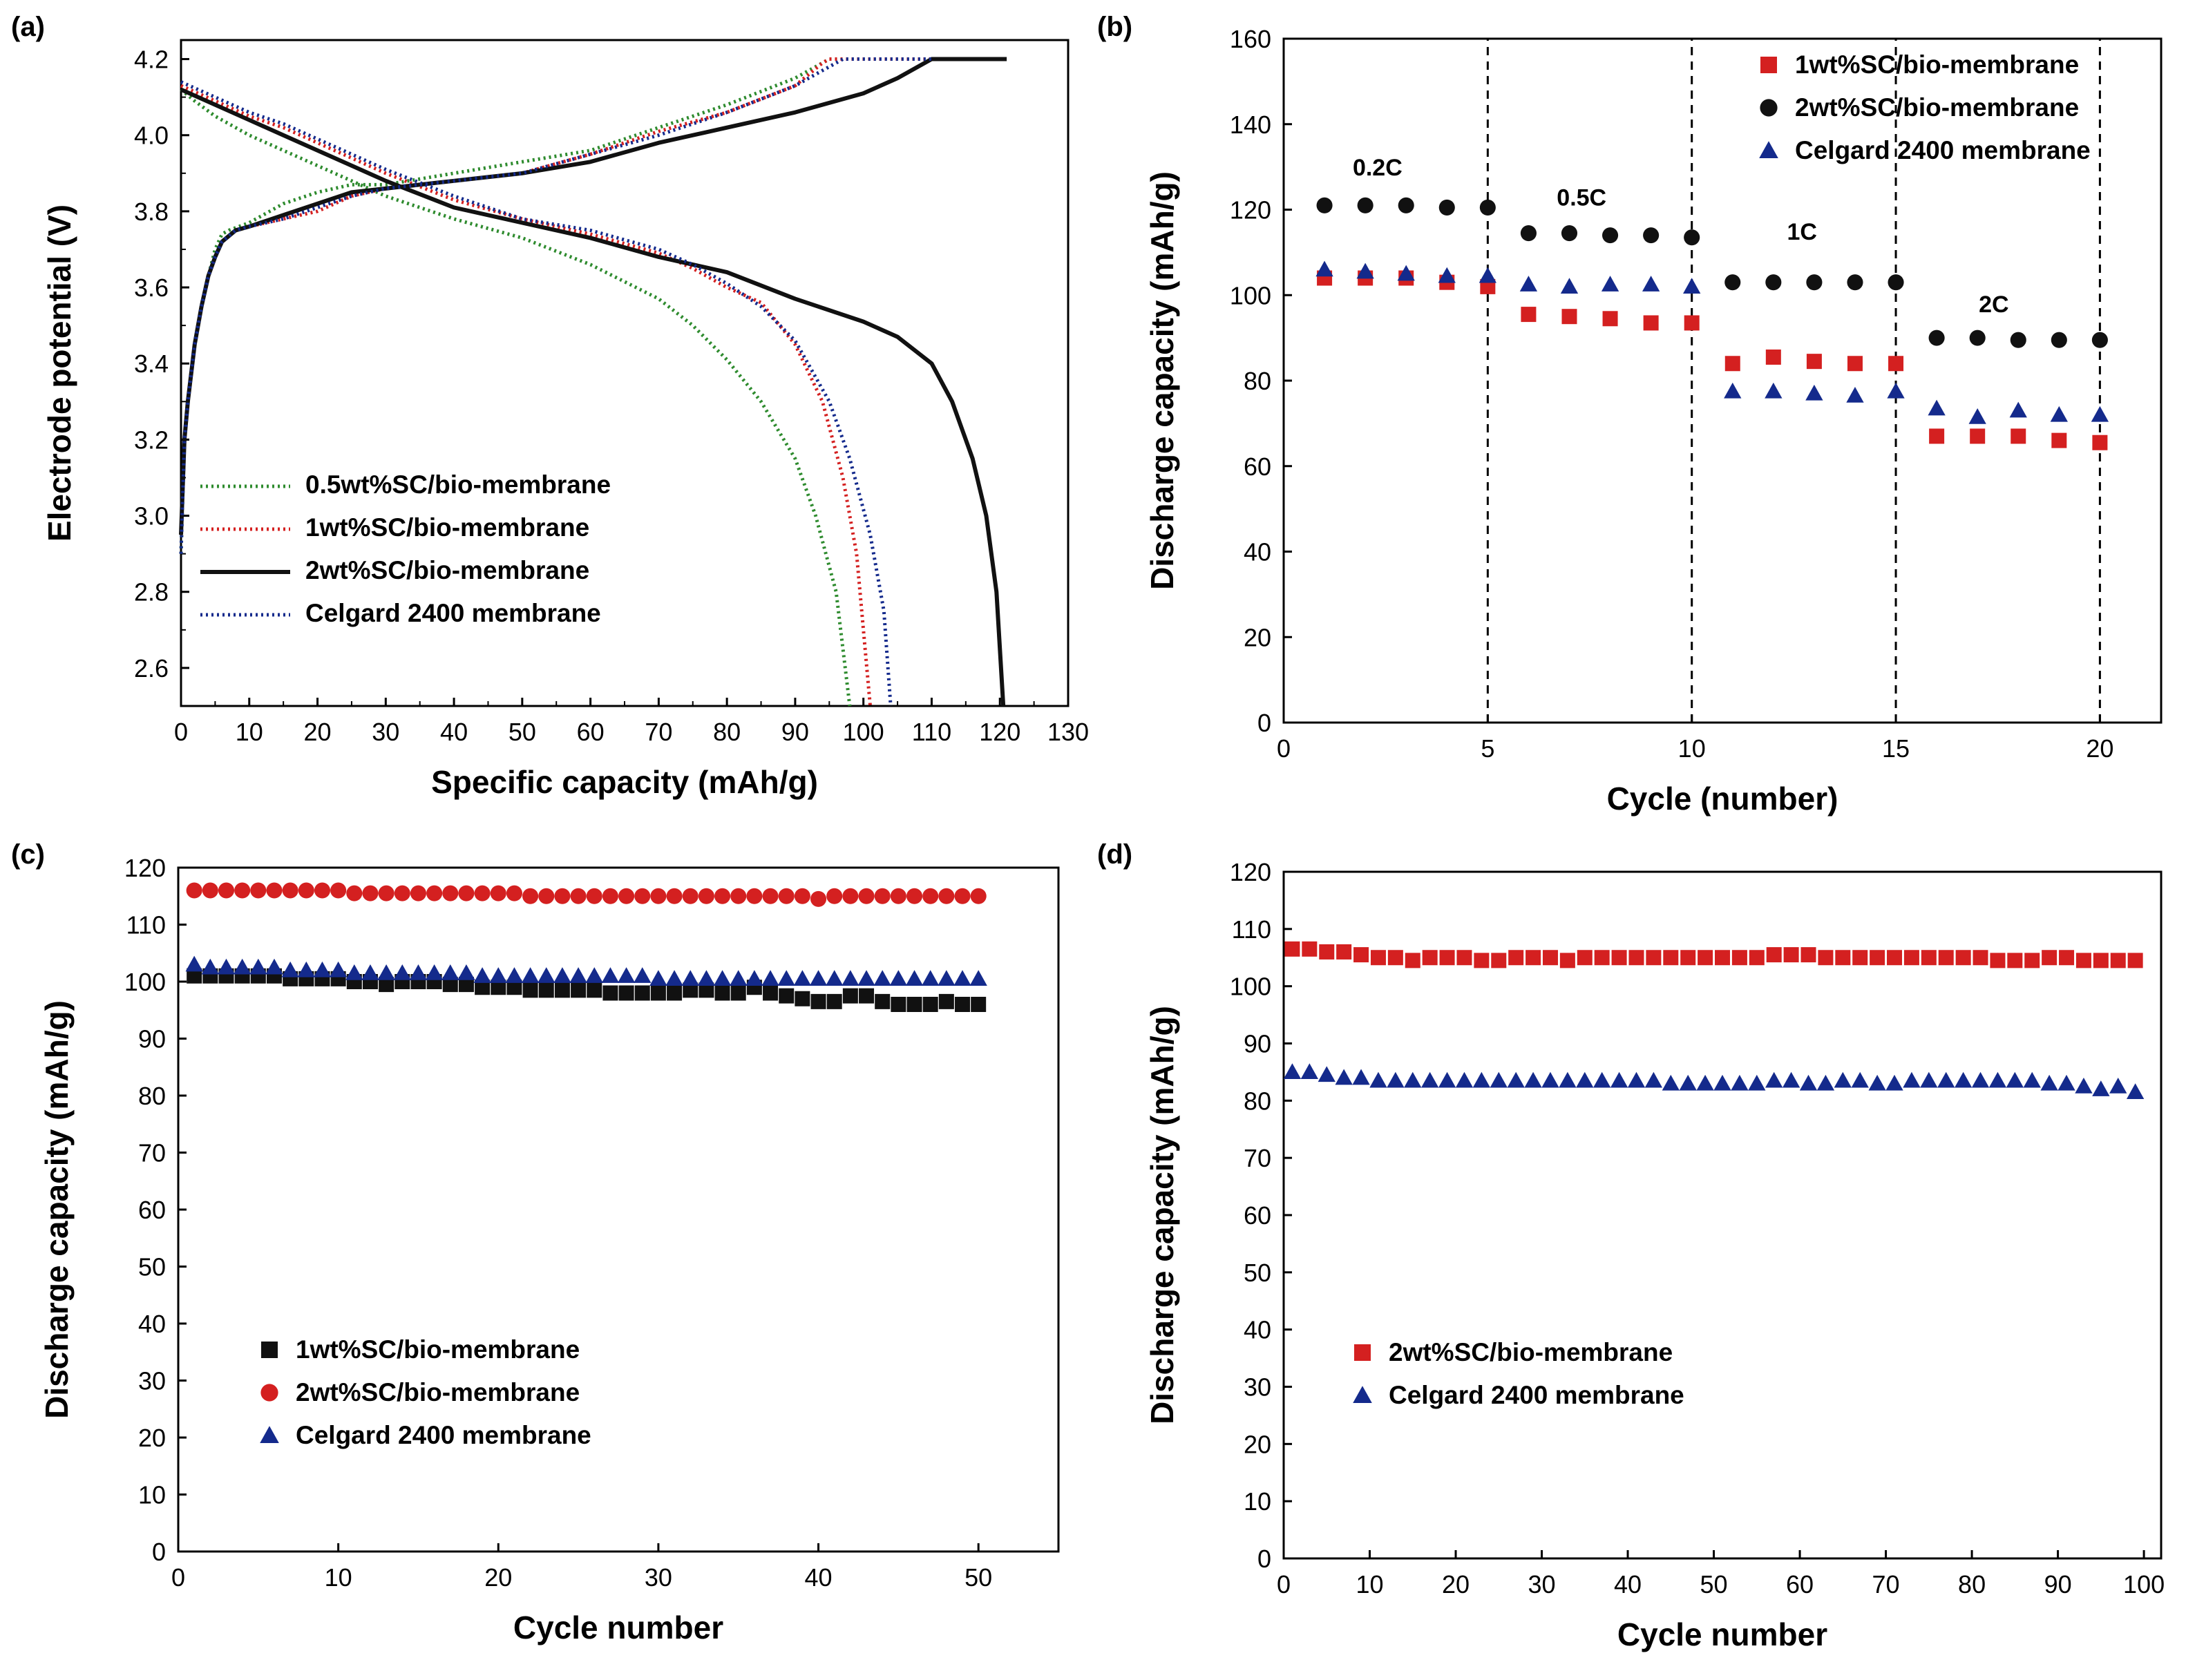 The height and width of the screenshot is (1680, 2186). Describe the element at coordinates (1542, 1584) in the screenshot. I see `x-tick-label: 30` at that location.